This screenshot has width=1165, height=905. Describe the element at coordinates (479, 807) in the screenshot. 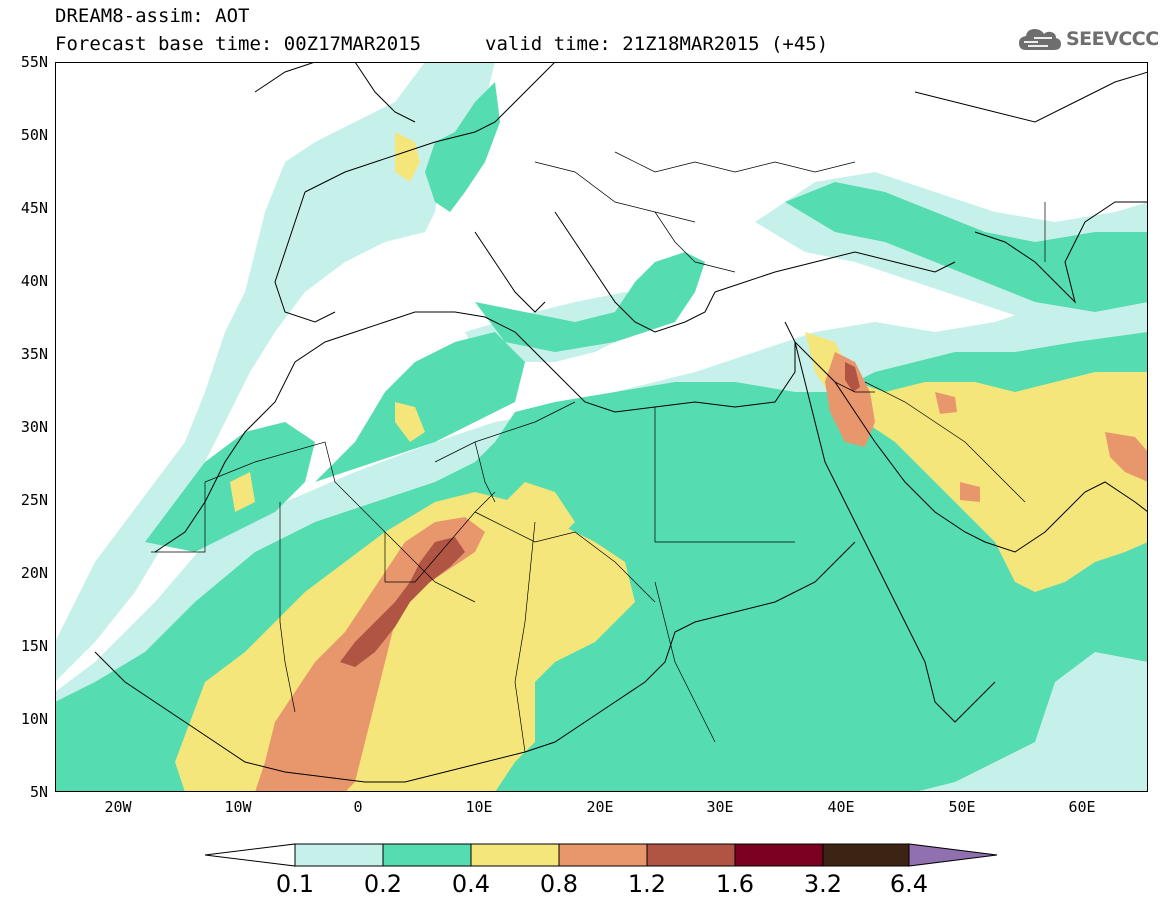

I see `lon-label: 10E` at that location.